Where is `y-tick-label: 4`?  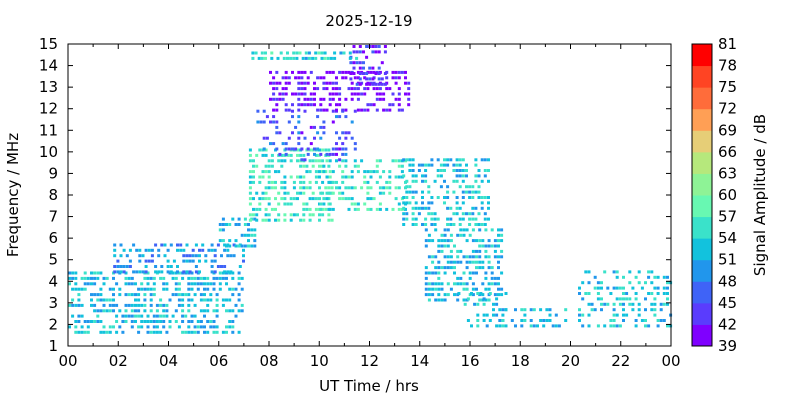 y-tick-label: 4 is located at coordinates (53, 281).